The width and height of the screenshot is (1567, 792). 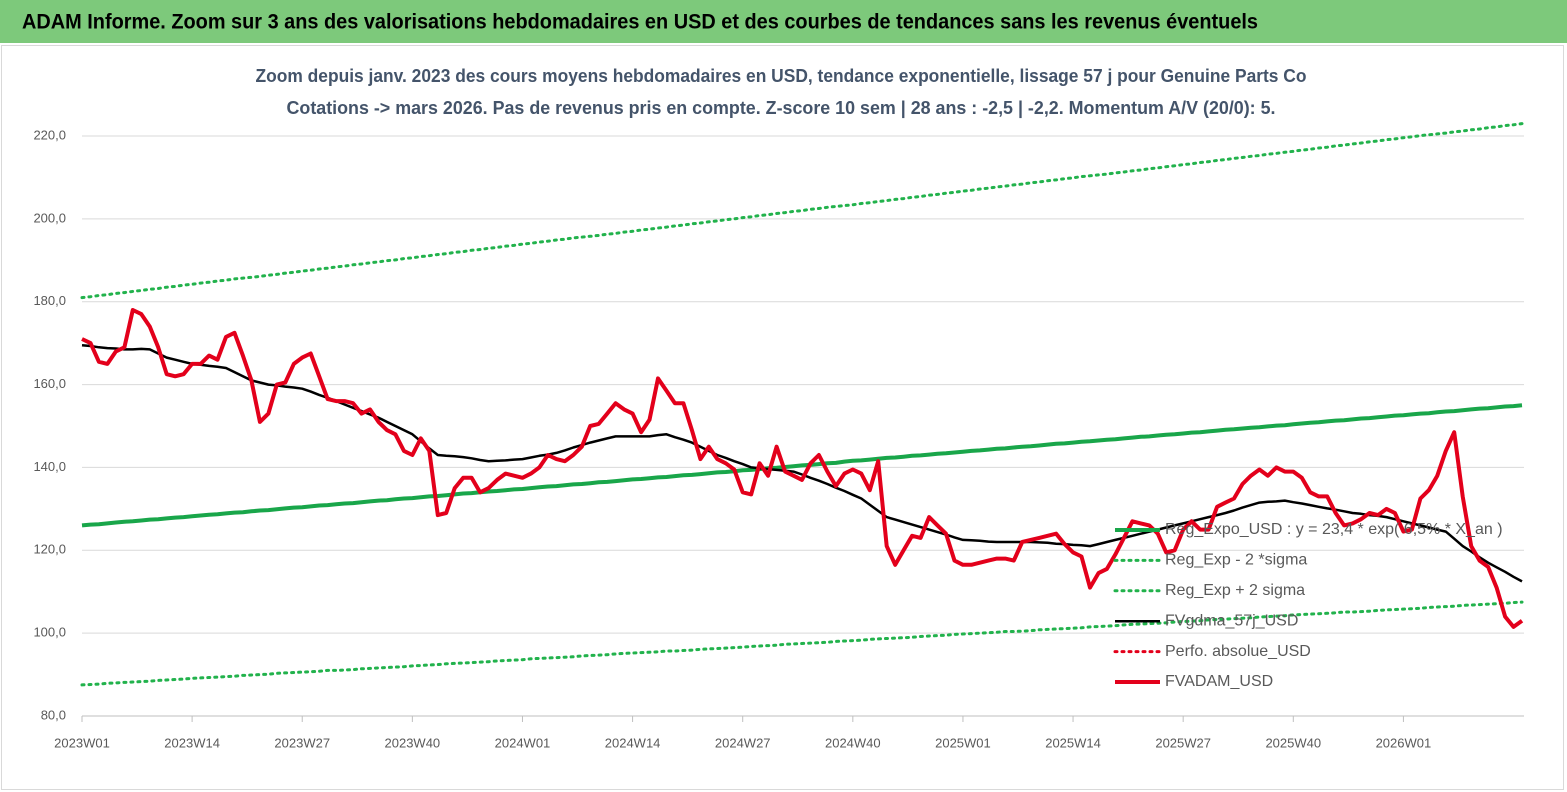 What do you see at coordinates (192, 742) in the screenshot?
I see `x-tick-label: 2023W14` at bounding box center [192, 742].